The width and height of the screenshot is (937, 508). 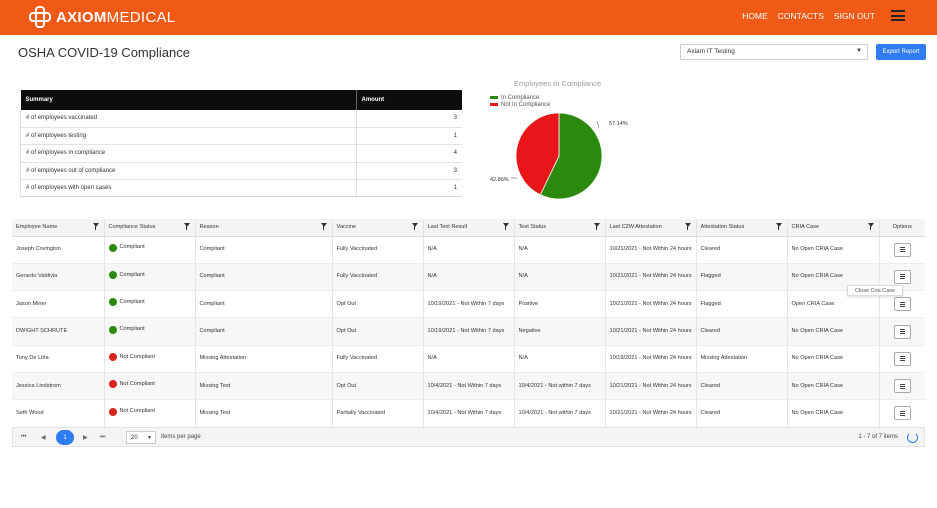 I want to click on legend-item-not-in-compliance: Not In Compliance, so click(x=520, y=104).